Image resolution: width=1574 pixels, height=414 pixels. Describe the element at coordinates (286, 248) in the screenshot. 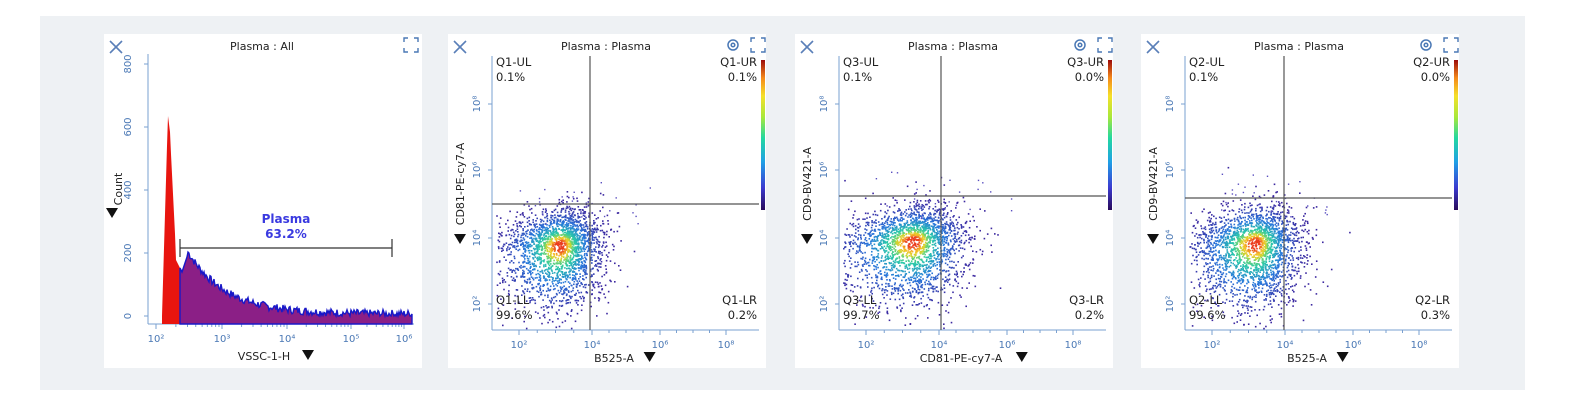

I see `gate-range-marker` at that location.